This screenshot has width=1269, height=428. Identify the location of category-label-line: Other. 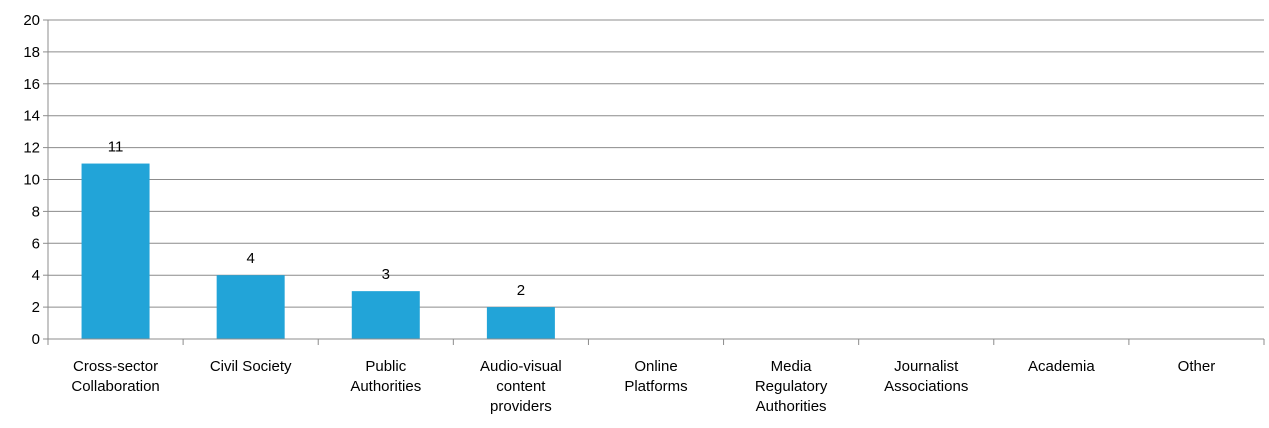
(1197, 366).